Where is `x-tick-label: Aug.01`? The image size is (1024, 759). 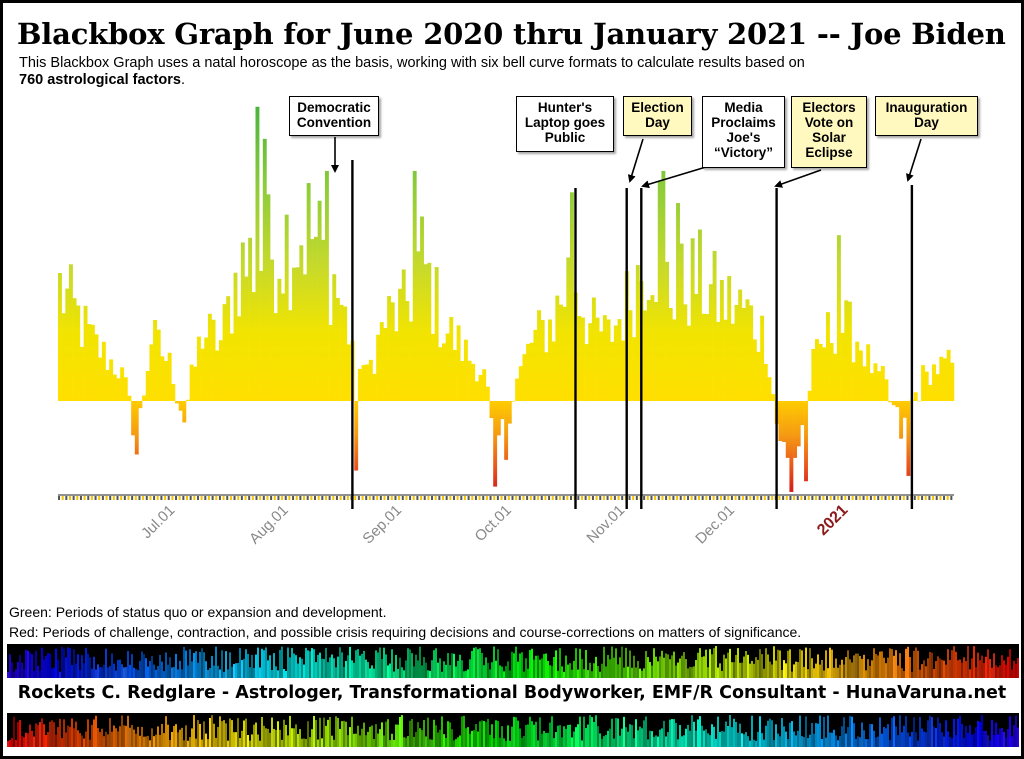 x-tick-label: Aug.01 is located at coordinates (269, 525).